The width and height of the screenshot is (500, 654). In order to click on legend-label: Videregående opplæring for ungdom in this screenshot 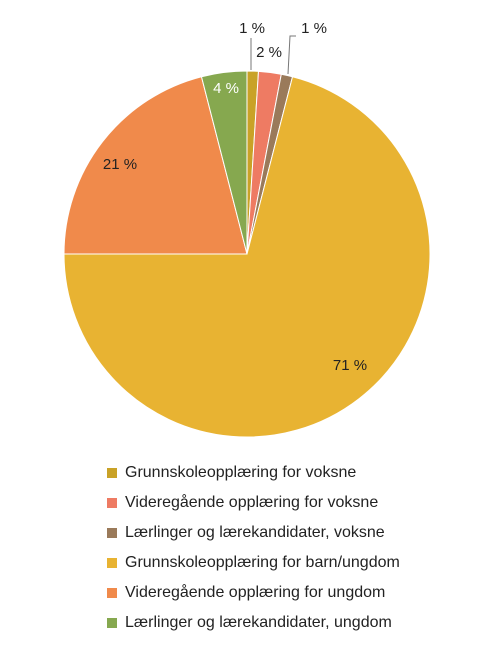, I will do `click(255, 592)`.